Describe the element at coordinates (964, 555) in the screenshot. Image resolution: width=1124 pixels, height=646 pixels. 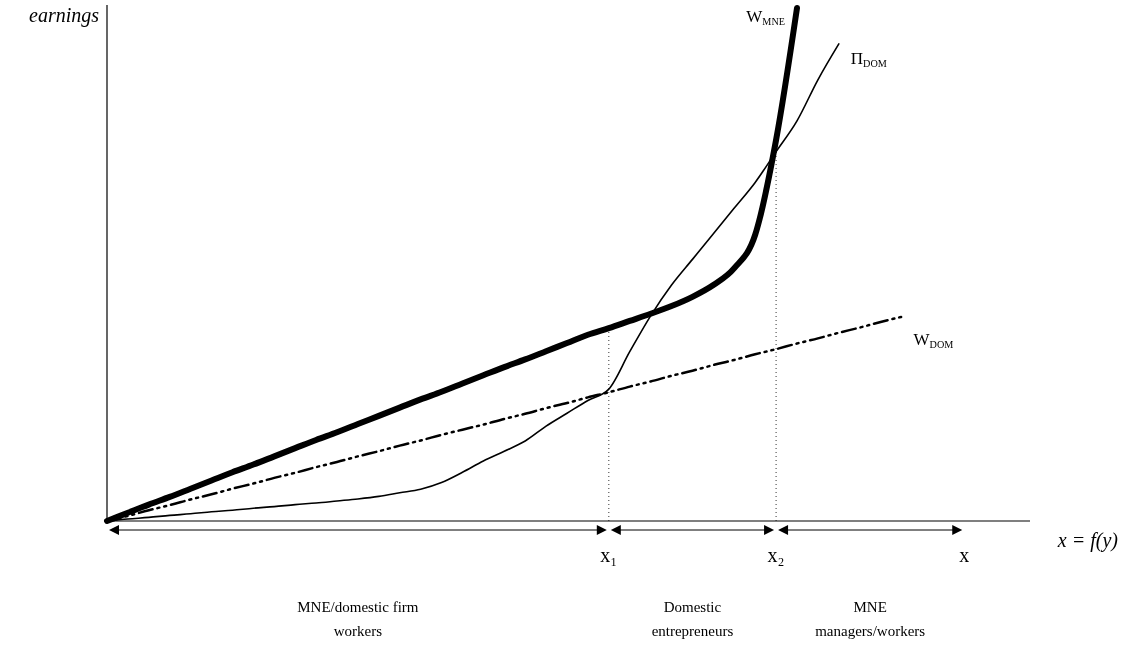
I see `x-tick-label: x` at that location.